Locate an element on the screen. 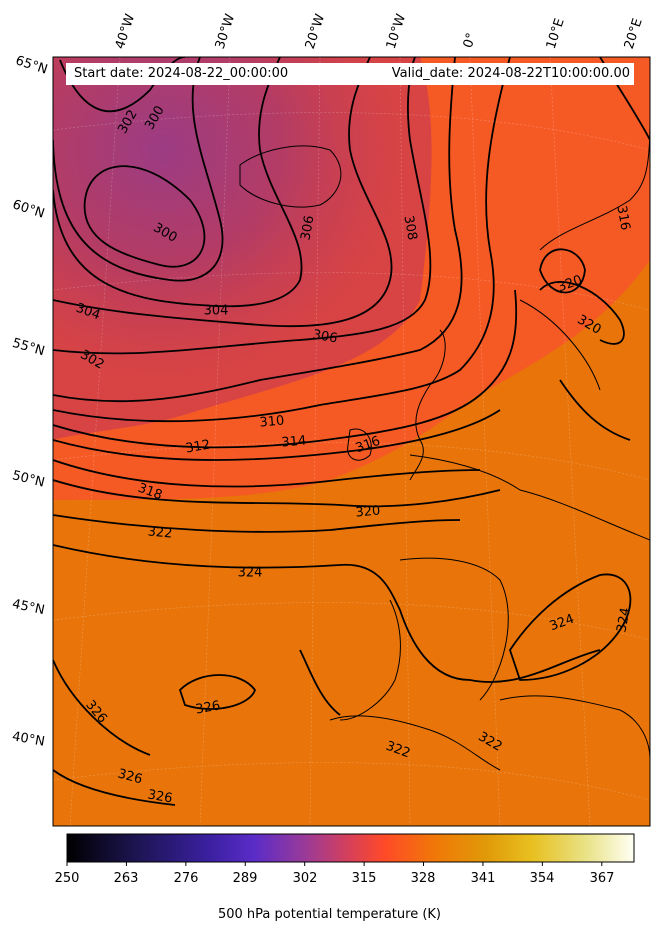  colorbar-label: 500 hPa potential temperature (K) is located at coordinates (329, 914).